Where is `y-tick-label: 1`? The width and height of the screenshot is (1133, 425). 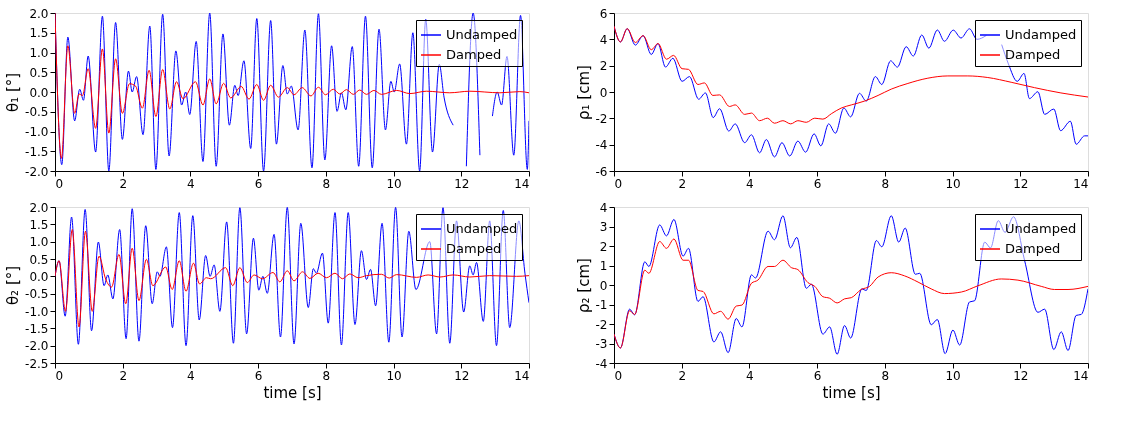
y-tick-label: 1 is located at coordinates (603, 266).